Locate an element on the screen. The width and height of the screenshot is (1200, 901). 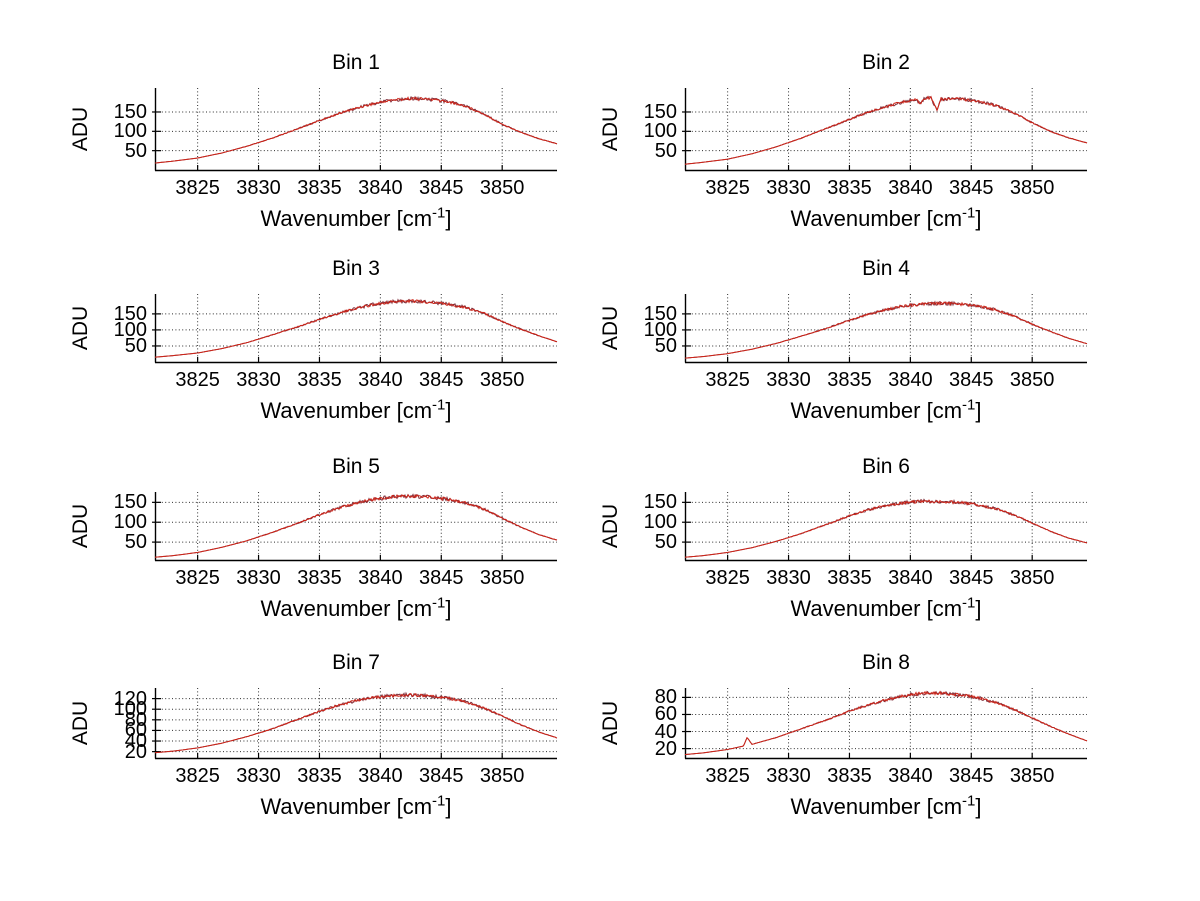
subplot-title: Bin 5 is located at coordinates (356, 466).